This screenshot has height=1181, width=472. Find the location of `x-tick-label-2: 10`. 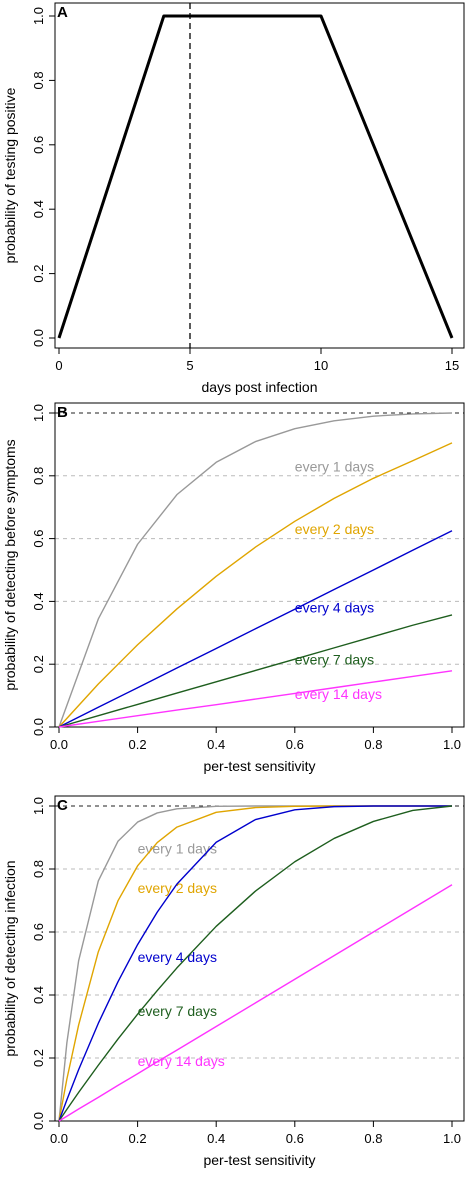

x-tick-label-2: 10 is located at coordinates (321, 365).